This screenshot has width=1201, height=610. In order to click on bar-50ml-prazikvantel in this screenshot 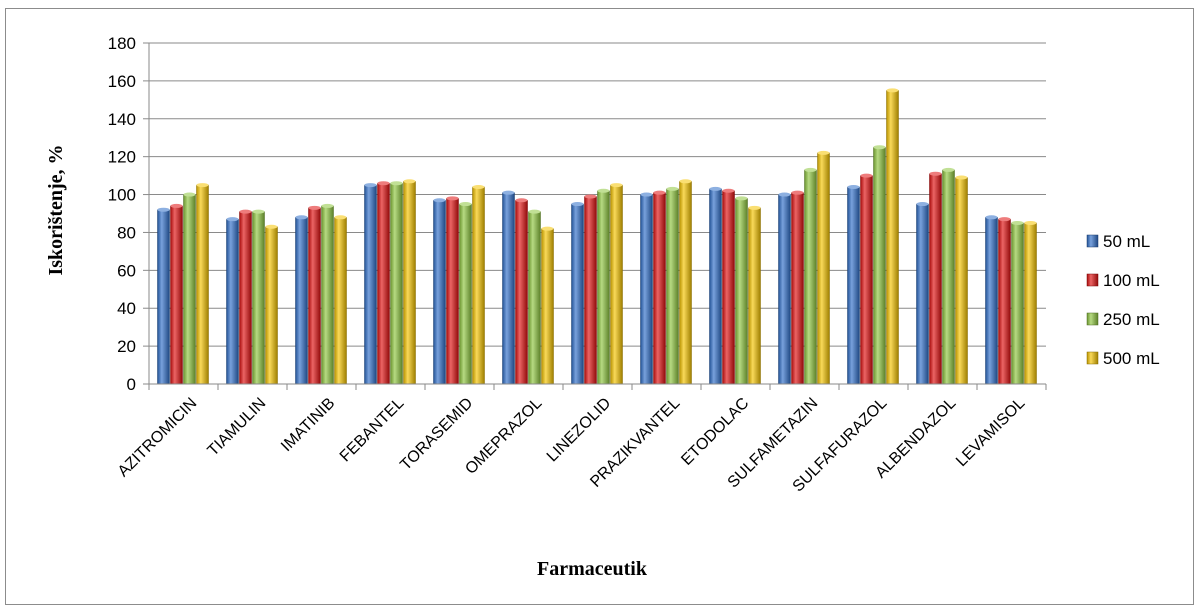, I will do `click(646, 289)`.